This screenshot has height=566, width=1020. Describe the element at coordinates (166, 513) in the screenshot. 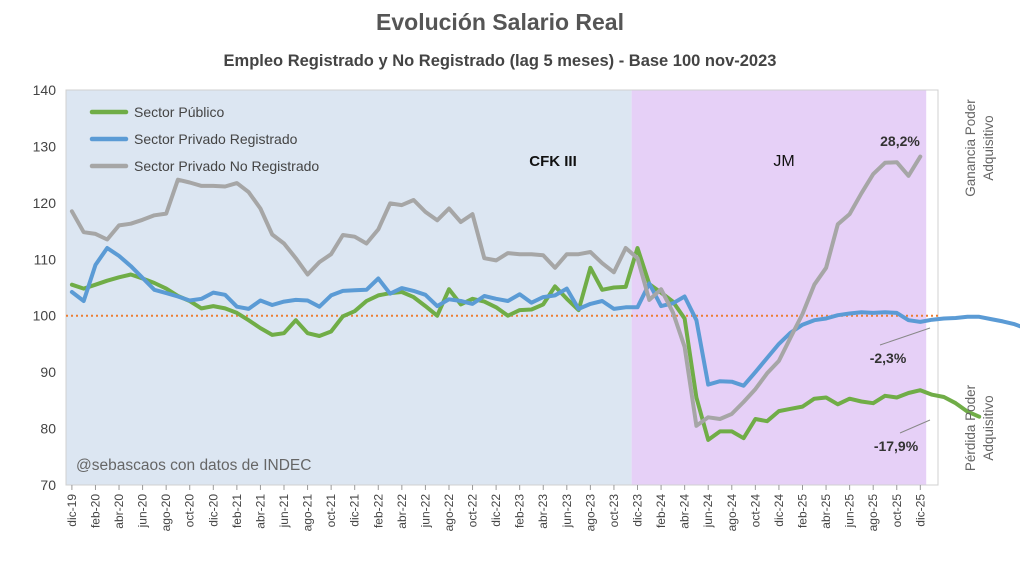

I see `x-tick-label: ago-20` at that location.